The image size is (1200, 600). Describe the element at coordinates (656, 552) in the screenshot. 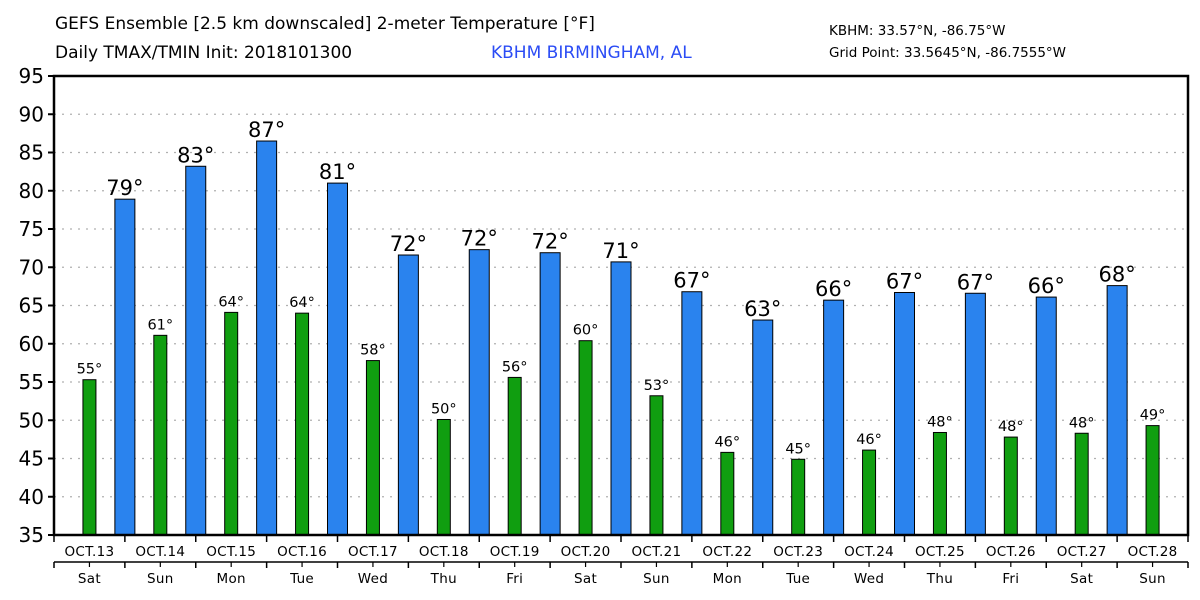

I see `date-label: OCT.21` at that location.